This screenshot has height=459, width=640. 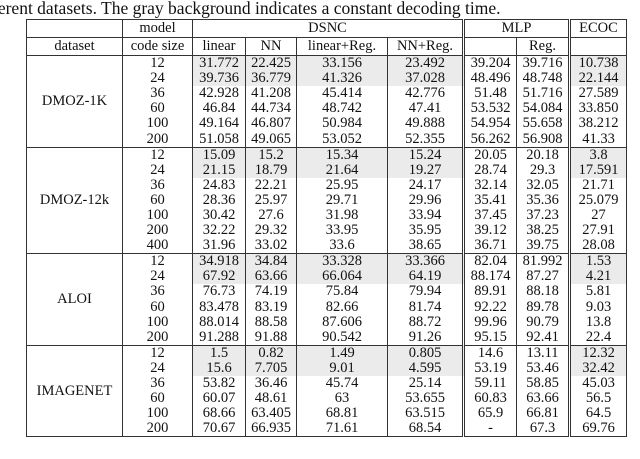 What do you see at coordinates (517, 28) in the screenshot?
I see `header-mlp: MLP` at bounding box center [517, 28].